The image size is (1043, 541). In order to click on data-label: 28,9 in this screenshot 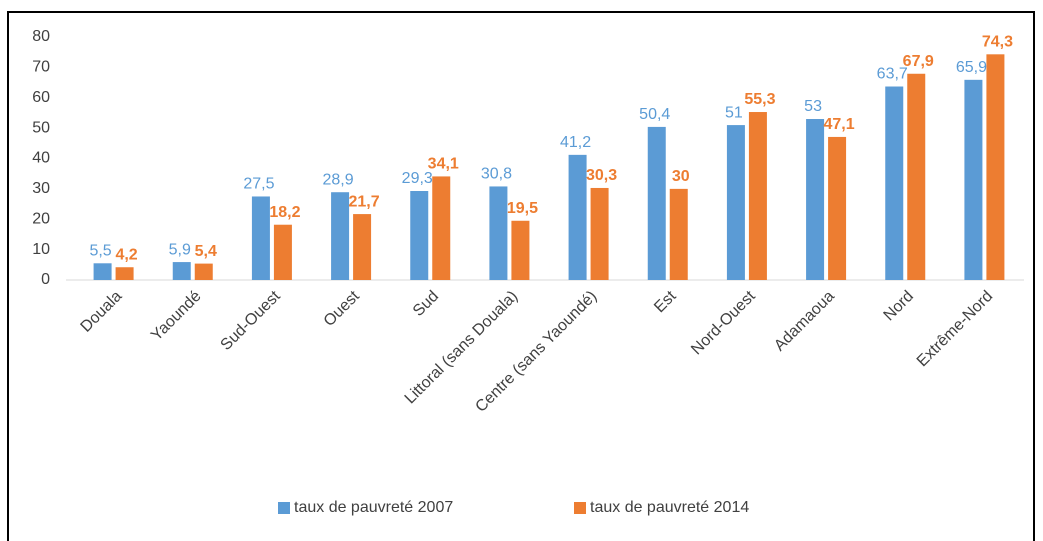, I will do `click(338, 179)`.